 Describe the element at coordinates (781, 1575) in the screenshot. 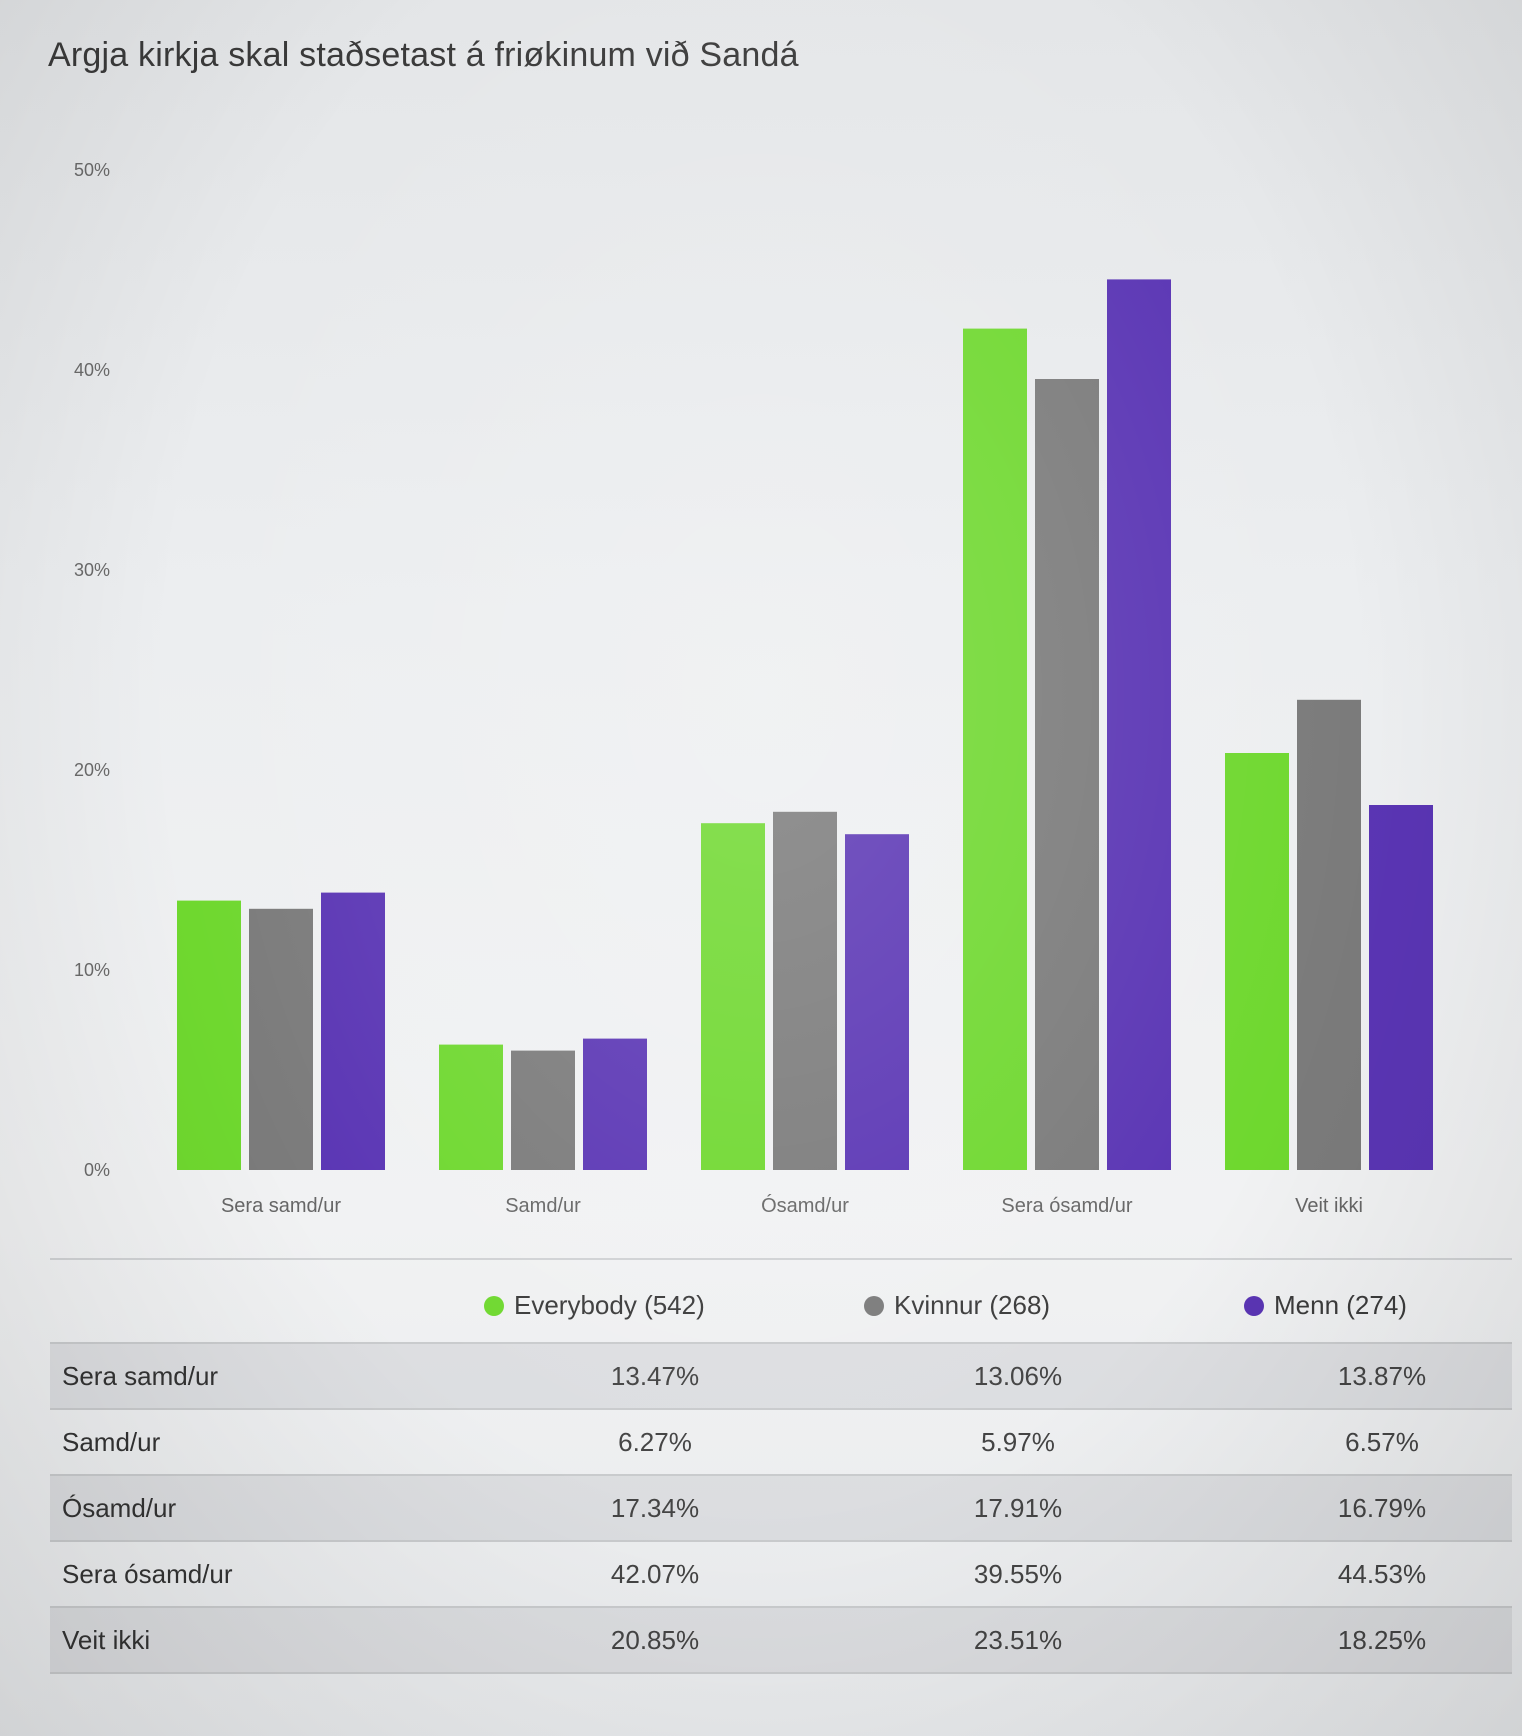

I see `table-row: Sera ósamd/ur 42.07% 39.55% 44.53%` at that location.